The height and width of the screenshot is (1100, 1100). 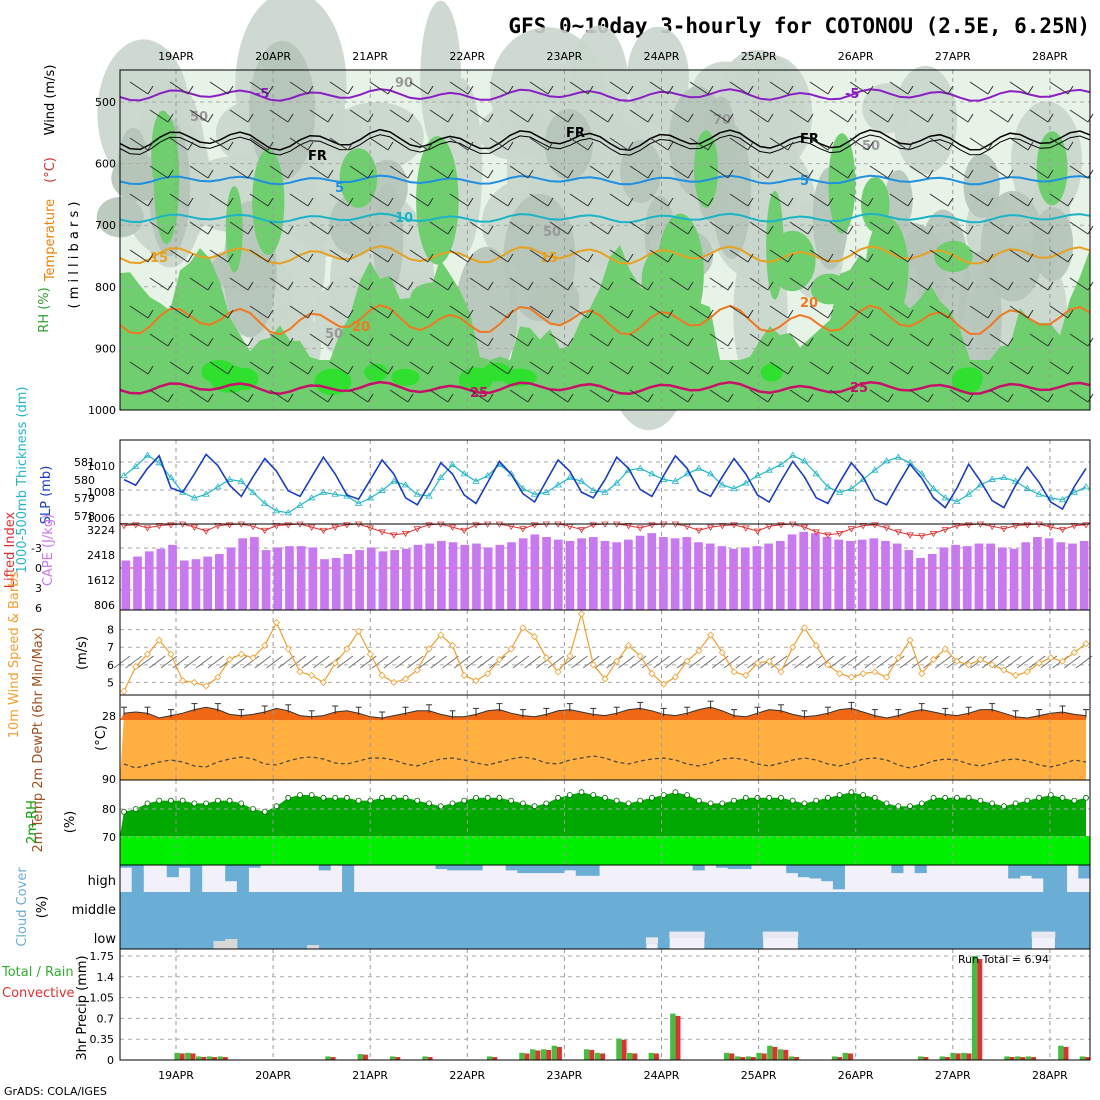 What do you see at coordinates (605, 139) in the screenshot?
I see `freezing-level` at bounding box center [605, 139].